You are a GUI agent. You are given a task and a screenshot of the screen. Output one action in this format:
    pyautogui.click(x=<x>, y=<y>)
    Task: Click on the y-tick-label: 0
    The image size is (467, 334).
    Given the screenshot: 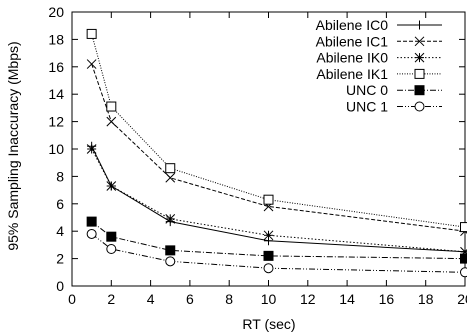 What is the action you would take?
    pyautogui.click(x=60, y=286)
    